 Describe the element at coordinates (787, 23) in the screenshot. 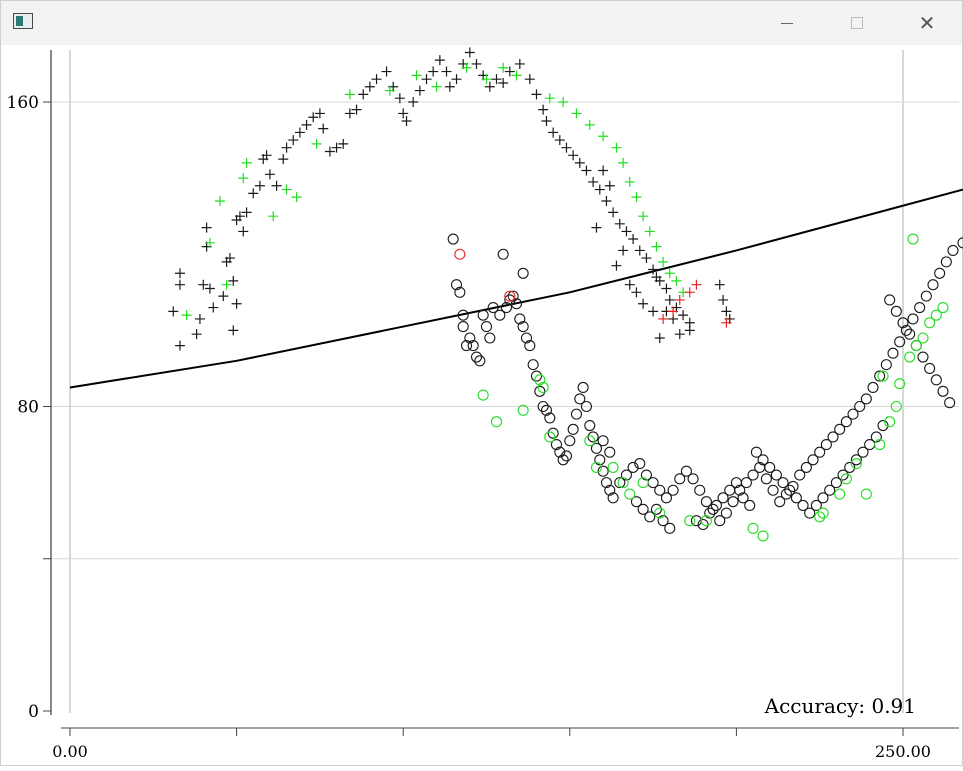

I see `minimize-button` at that location.